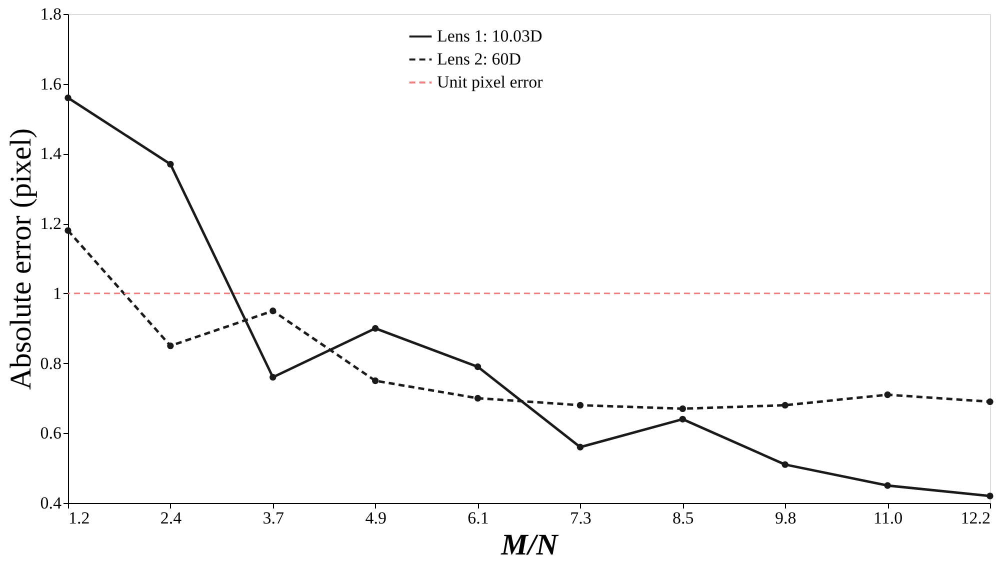  What do you see at coordinates (489, 36) in the screenshot?
I see `legend-label: Lens 1: 10.03D` at bounding box center [489, 36].